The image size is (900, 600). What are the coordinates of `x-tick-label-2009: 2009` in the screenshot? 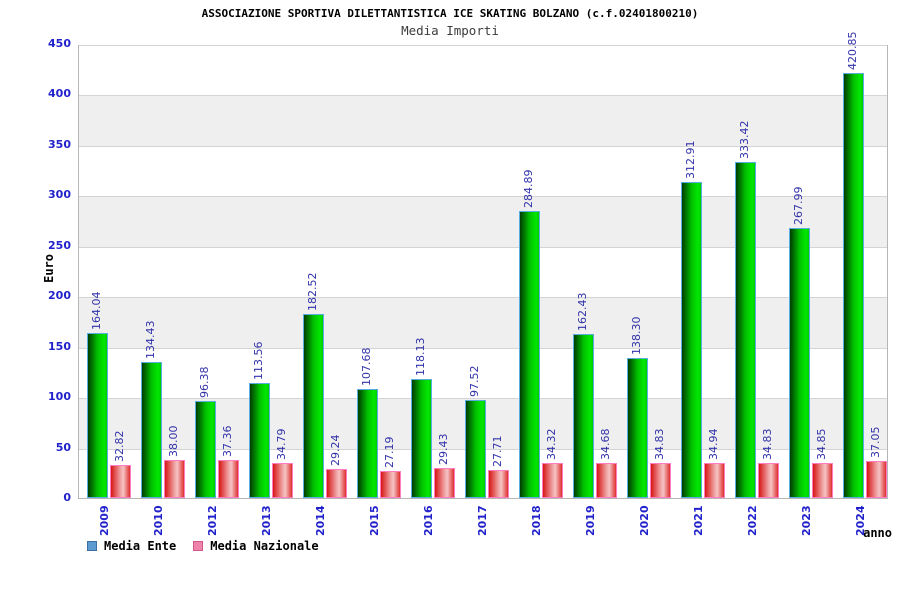 It's located at (104, 520).